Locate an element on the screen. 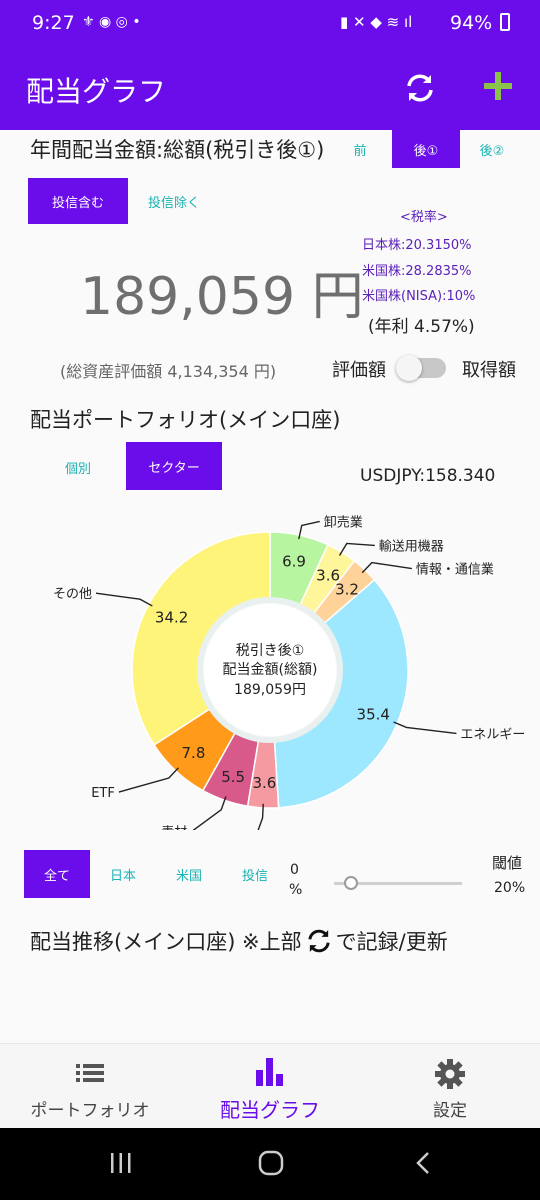 The height and width of the screenshot is (1200, 540). system-navigation-bar is located at coordinates (270, 1164).